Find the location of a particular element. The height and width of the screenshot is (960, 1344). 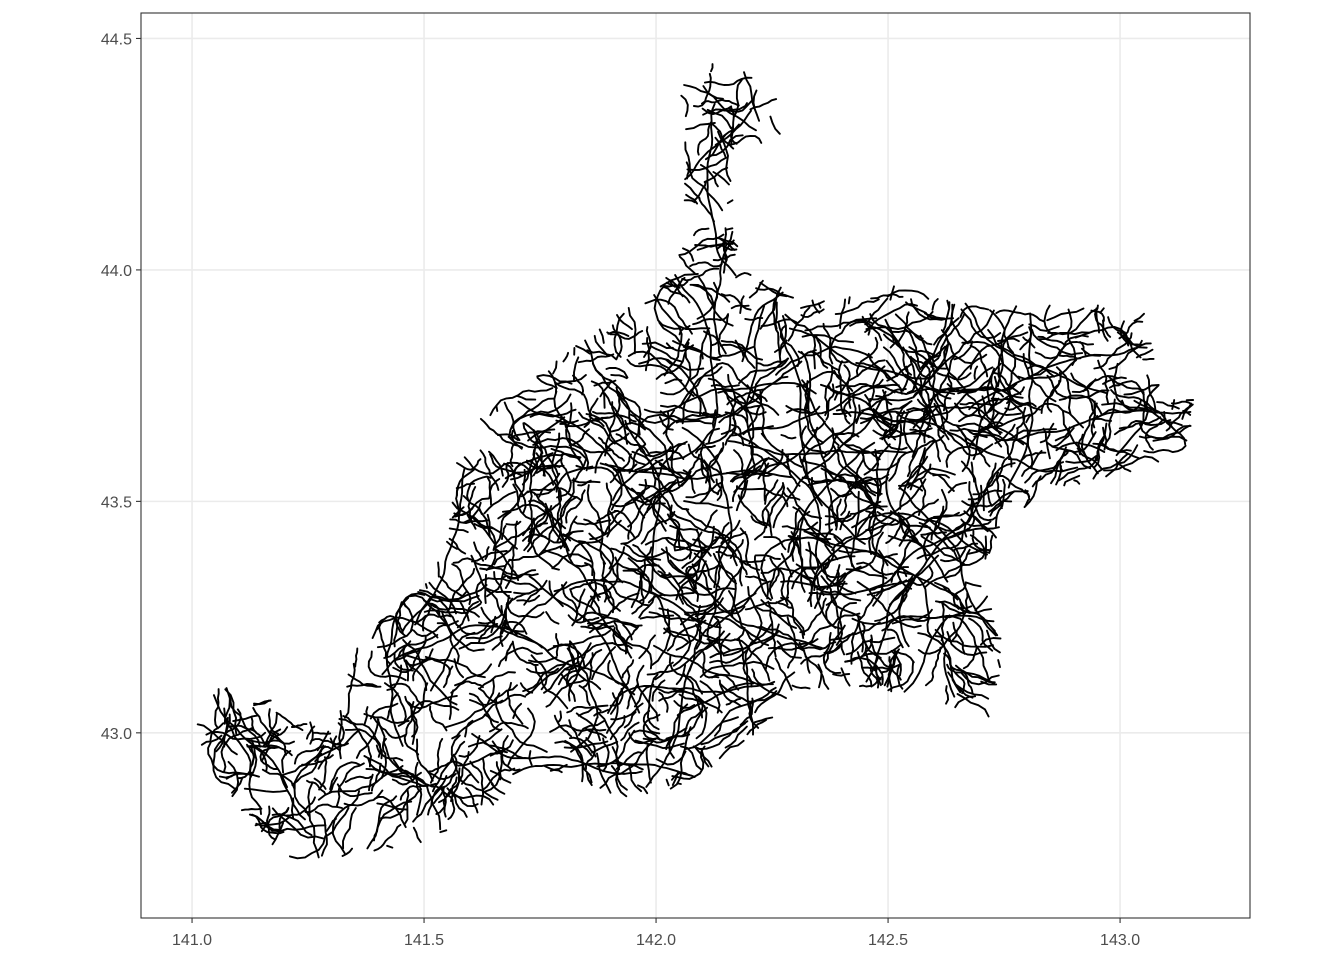

y-tick-label-2: 44.0 is located at coordinates (116, 271).